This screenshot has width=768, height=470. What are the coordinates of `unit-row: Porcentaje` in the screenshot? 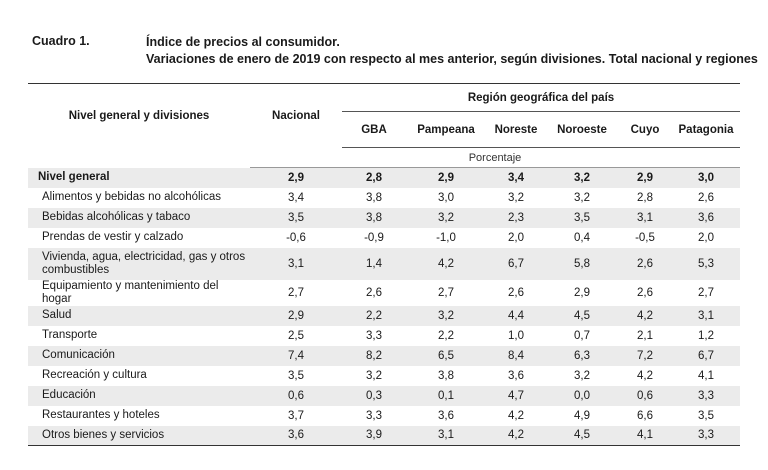 It's located at (384, 157).